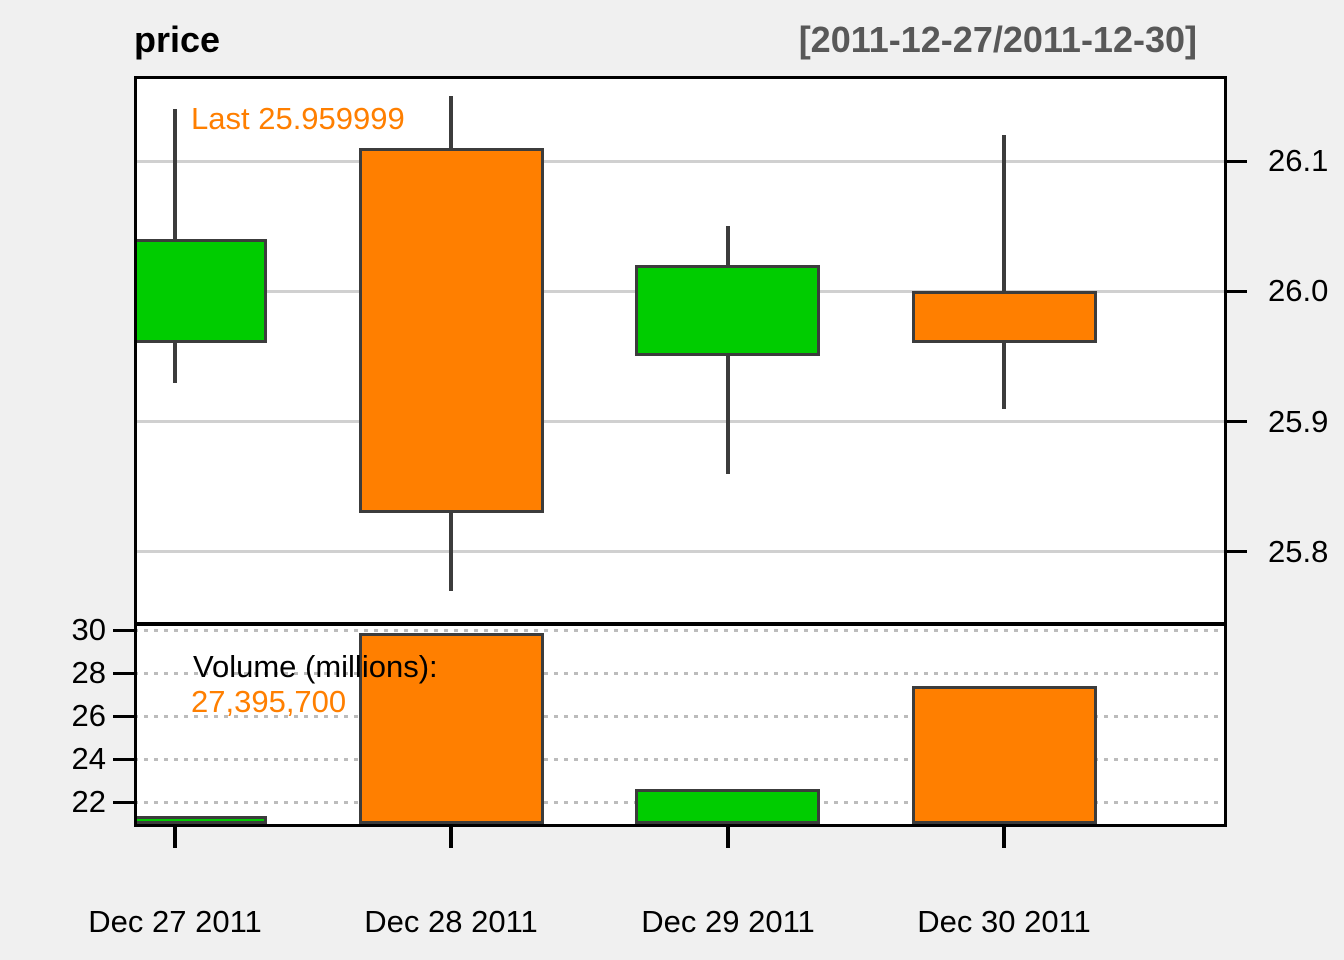 Image resolution: width=1344 pixels, height=960 pixels. I want to click on x-axis-label-dec-27-2011: Dec 27 2011, so click(175, 921).